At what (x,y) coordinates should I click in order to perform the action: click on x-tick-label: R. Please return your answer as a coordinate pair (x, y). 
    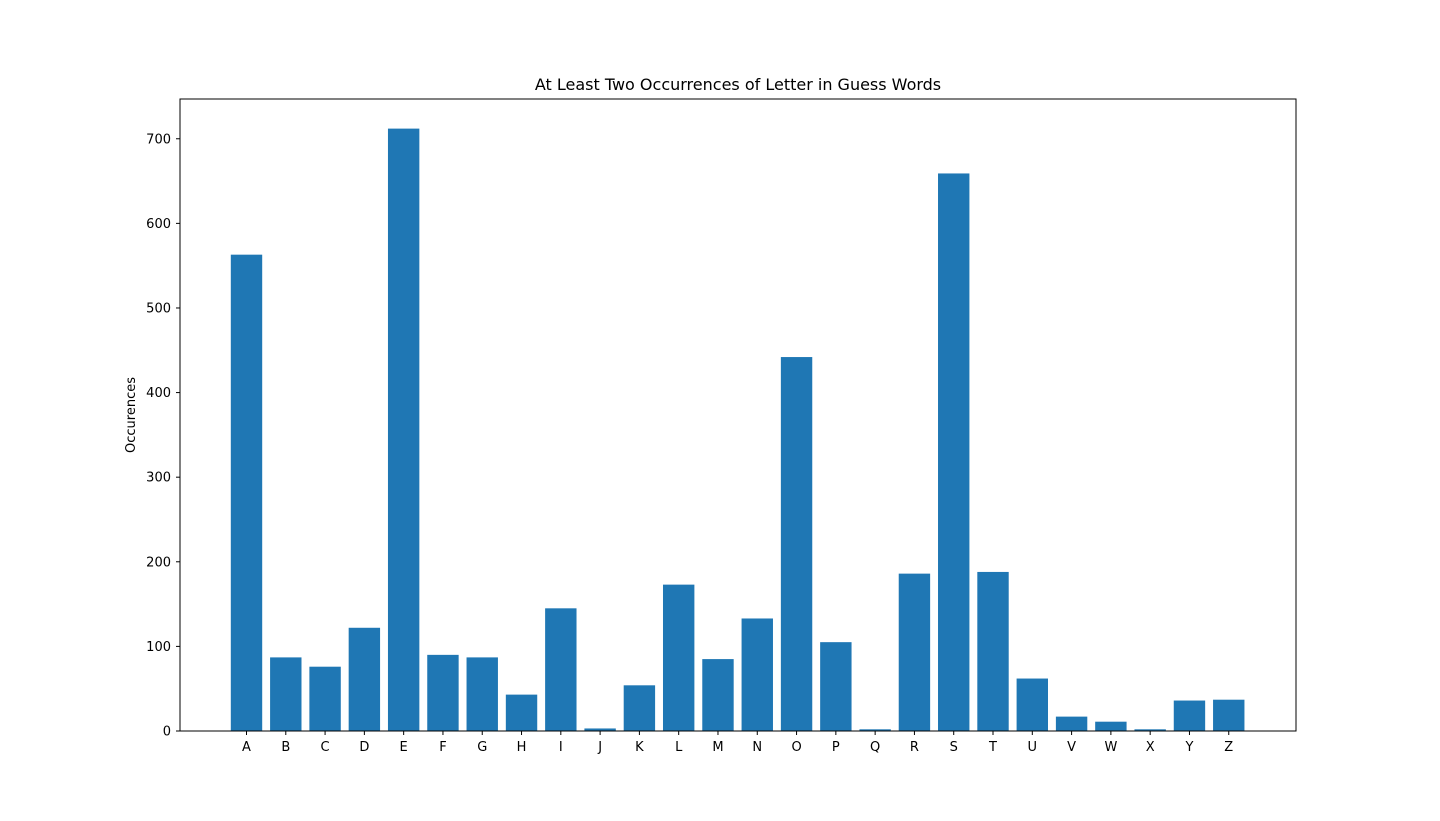
    Looking at the image, I should click on (914, 747).